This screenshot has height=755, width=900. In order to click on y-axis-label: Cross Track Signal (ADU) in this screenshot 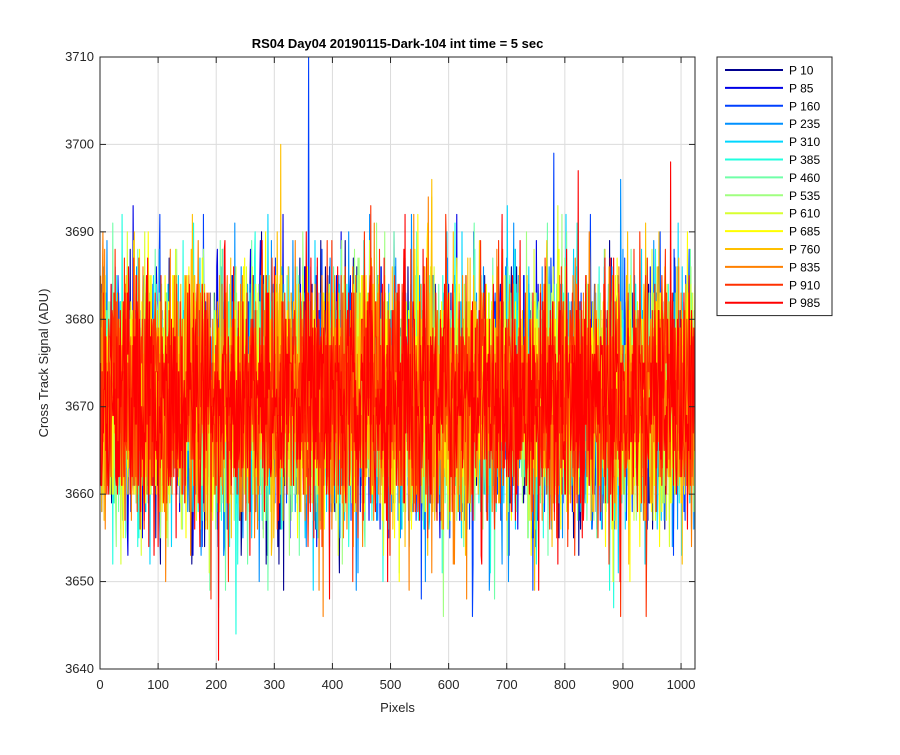, I will do `click(43, 363)`.